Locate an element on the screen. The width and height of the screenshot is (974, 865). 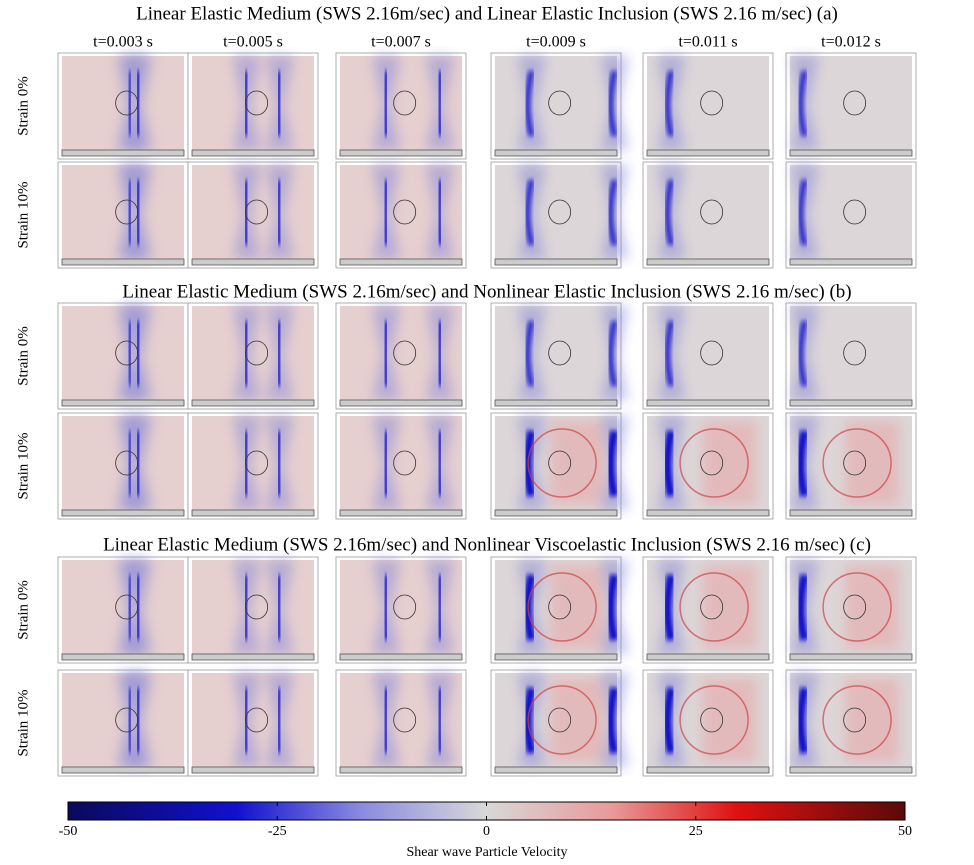
colorbar-tick-label: 50 is located at coordinates (905, 831).